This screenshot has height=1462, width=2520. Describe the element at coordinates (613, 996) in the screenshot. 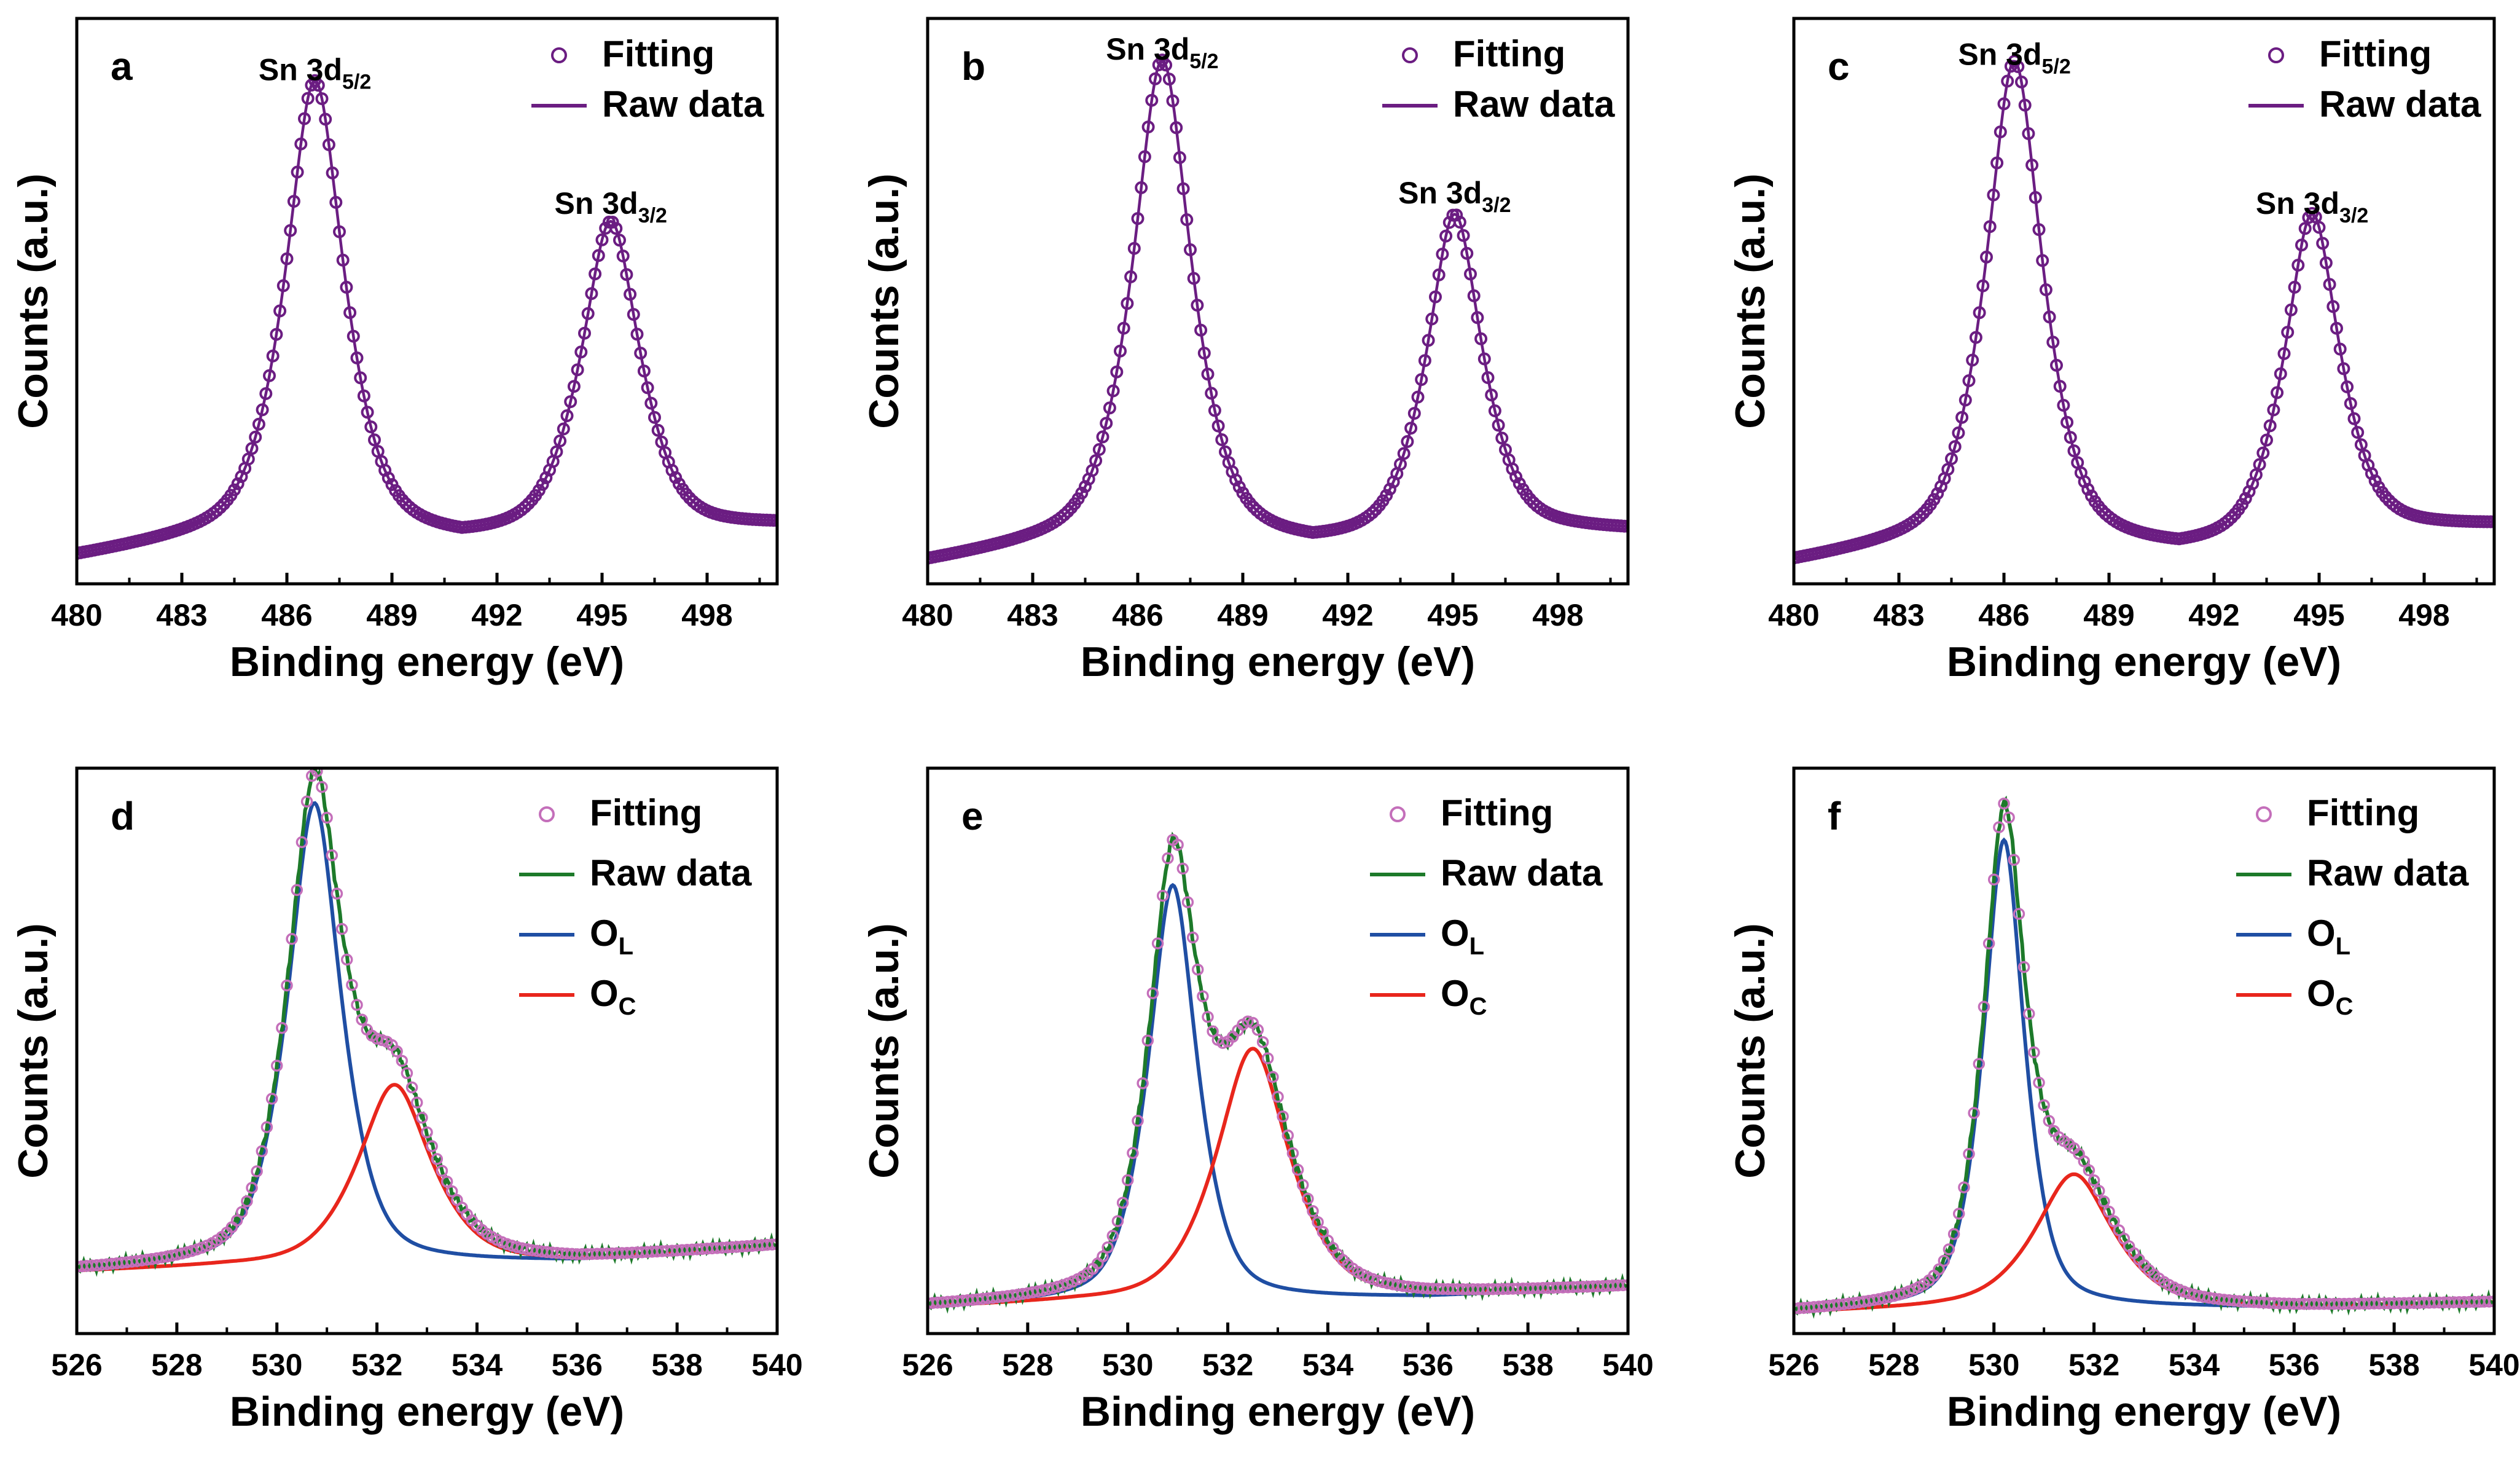

I see `legend-entry: OC` at that location.